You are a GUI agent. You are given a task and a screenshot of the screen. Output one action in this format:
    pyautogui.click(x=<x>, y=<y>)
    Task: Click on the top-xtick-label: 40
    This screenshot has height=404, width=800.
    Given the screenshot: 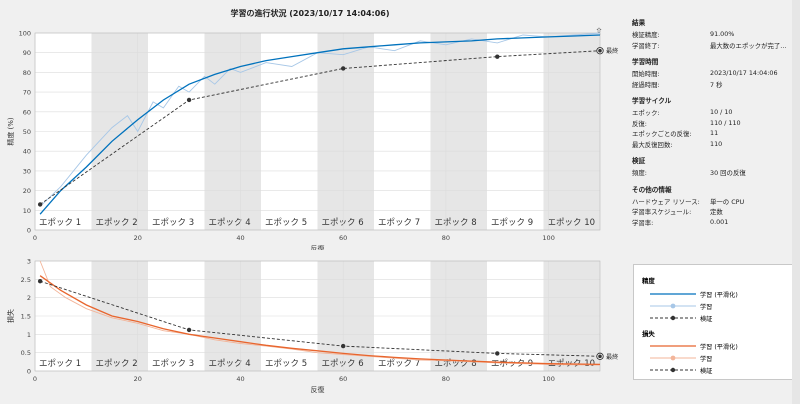 What is the action you would take?
    pyautogui.click(x=240, y=238)
    